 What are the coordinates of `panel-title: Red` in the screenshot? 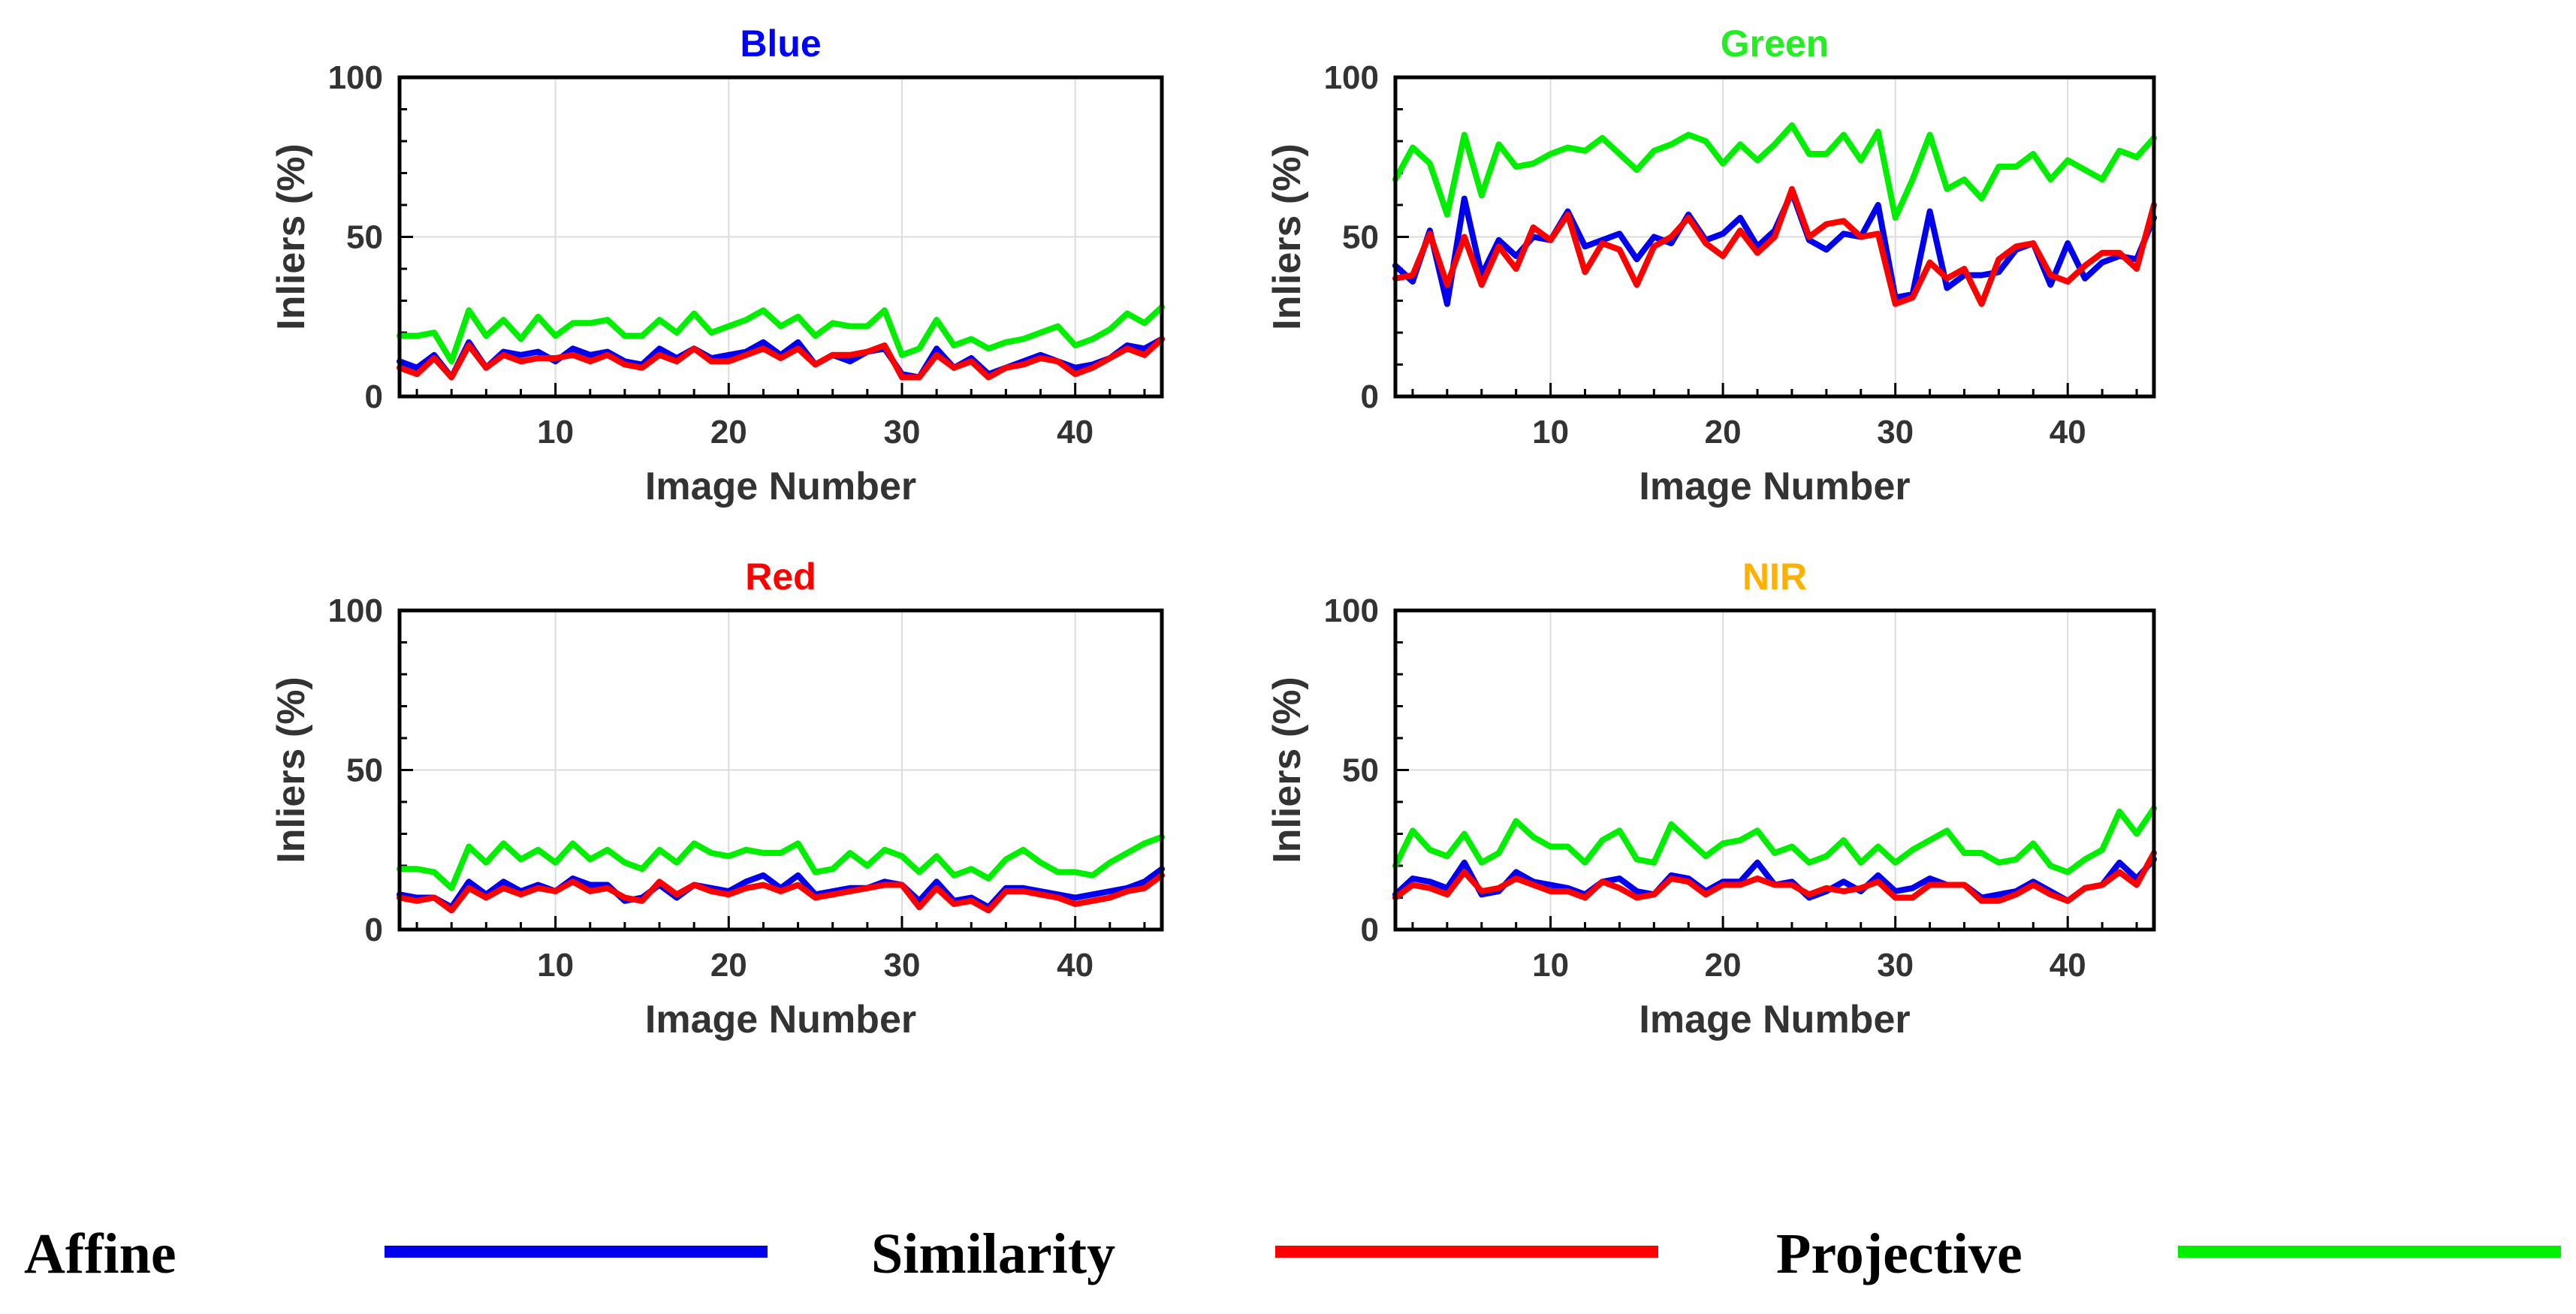 It's located at (780, 577).